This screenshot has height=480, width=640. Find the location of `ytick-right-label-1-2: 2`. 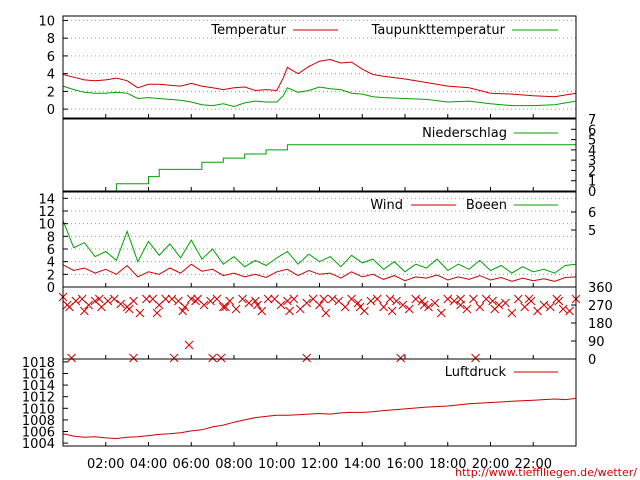

ytick-right-label-1-2: 2 is located at coordinates (592, 171).